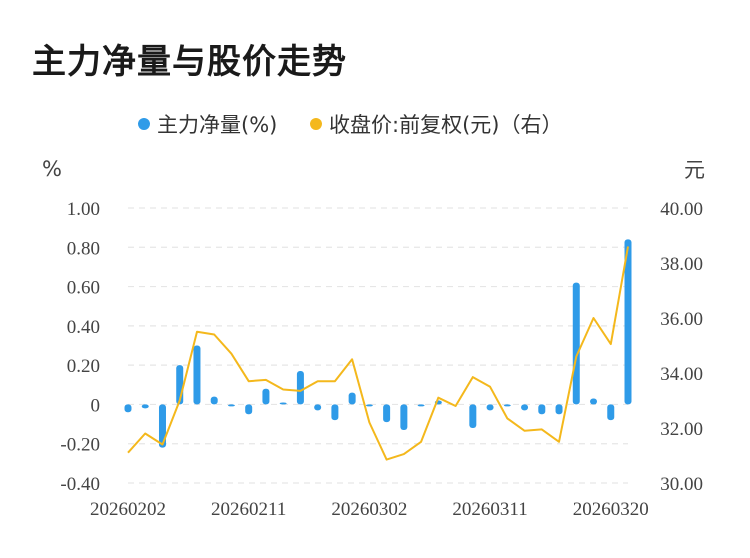 This screenshot has width=750, height=558. I want to click on right-tick-label: 36.00, so click(681, 319).